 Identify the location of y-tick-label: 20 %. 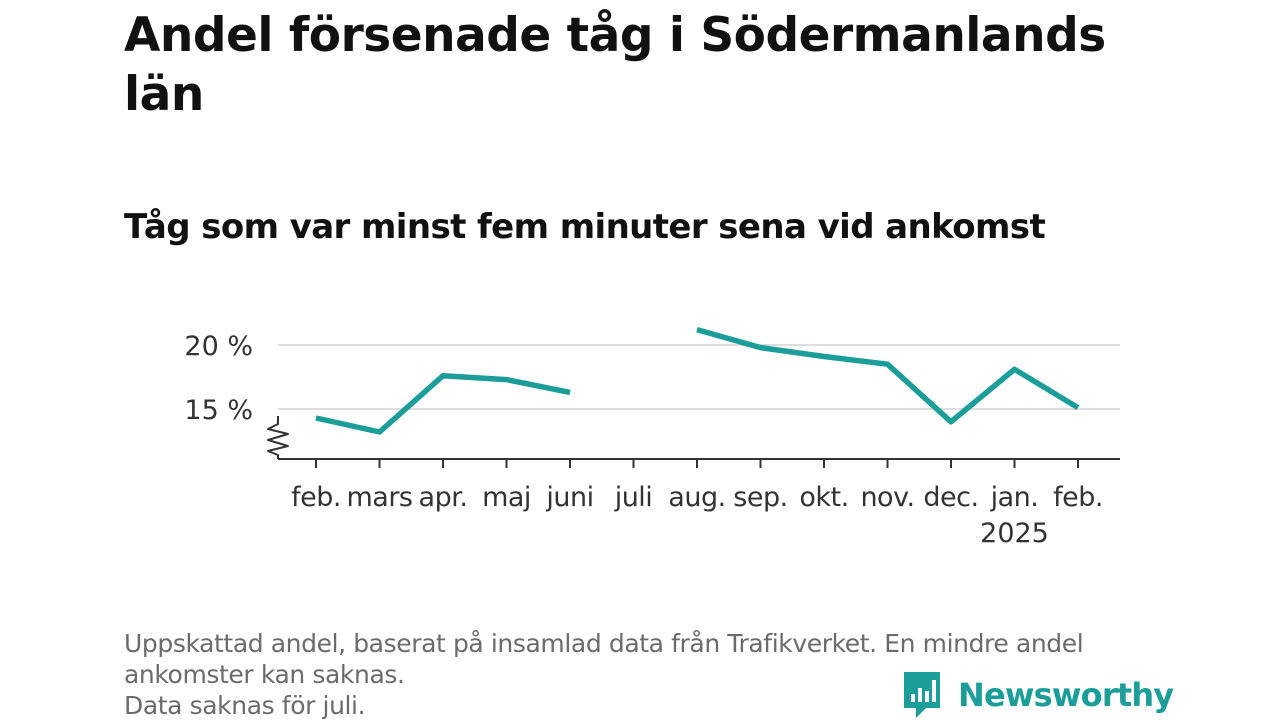
(218, 346).